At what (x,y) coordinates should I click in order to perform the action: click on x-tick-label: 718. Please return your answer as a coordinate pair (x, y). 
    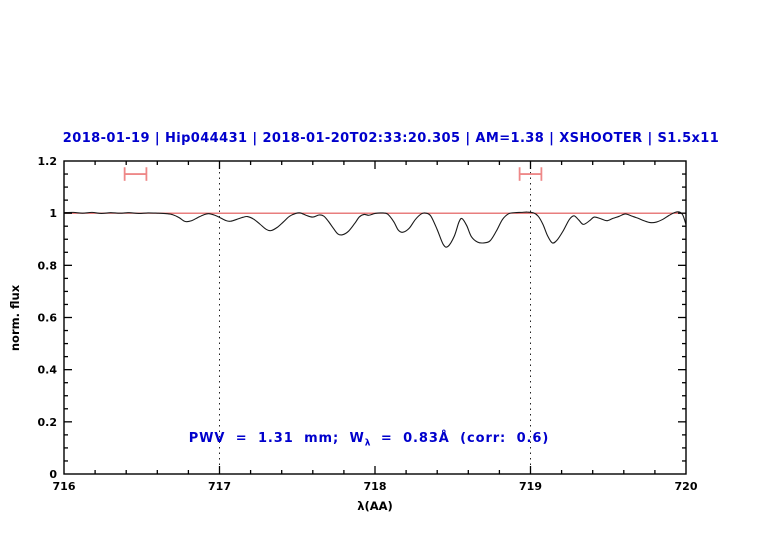
    Looking at the image, I should click on (375, 486).